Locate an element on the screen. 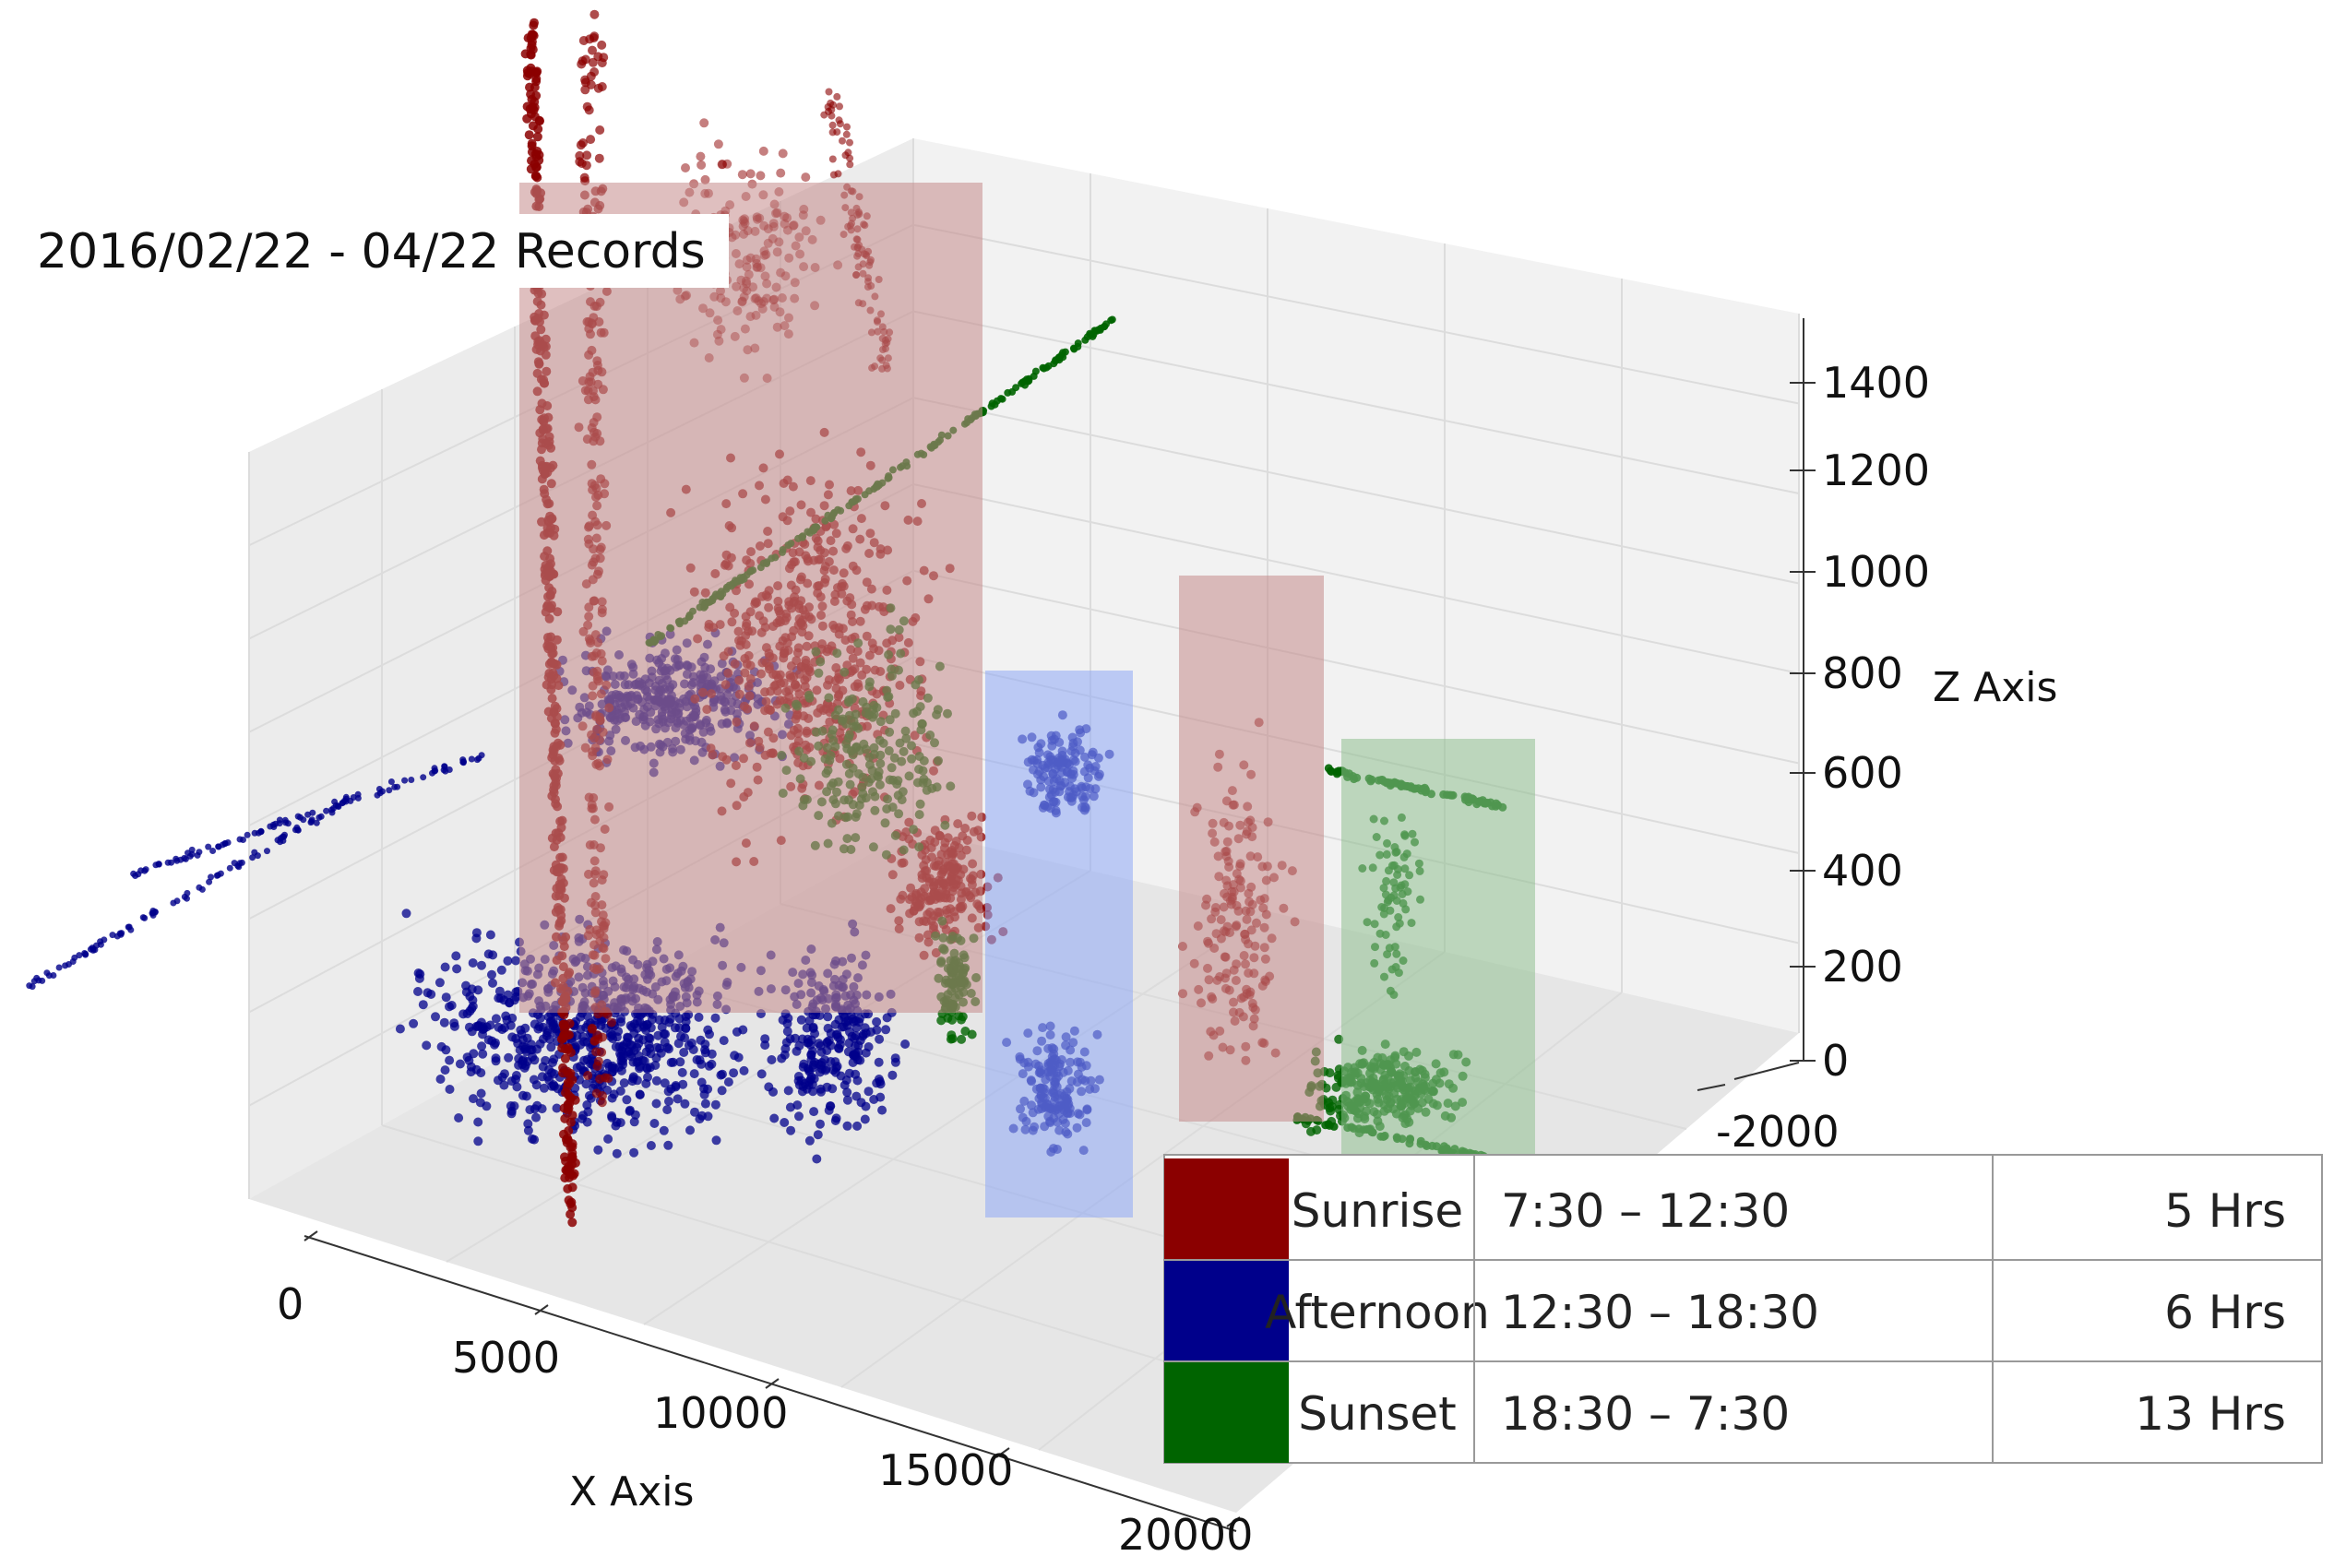 This screenshot has height=1568, width=2334. legend-swatch-sunset is located at coordinates (1226, 1412).